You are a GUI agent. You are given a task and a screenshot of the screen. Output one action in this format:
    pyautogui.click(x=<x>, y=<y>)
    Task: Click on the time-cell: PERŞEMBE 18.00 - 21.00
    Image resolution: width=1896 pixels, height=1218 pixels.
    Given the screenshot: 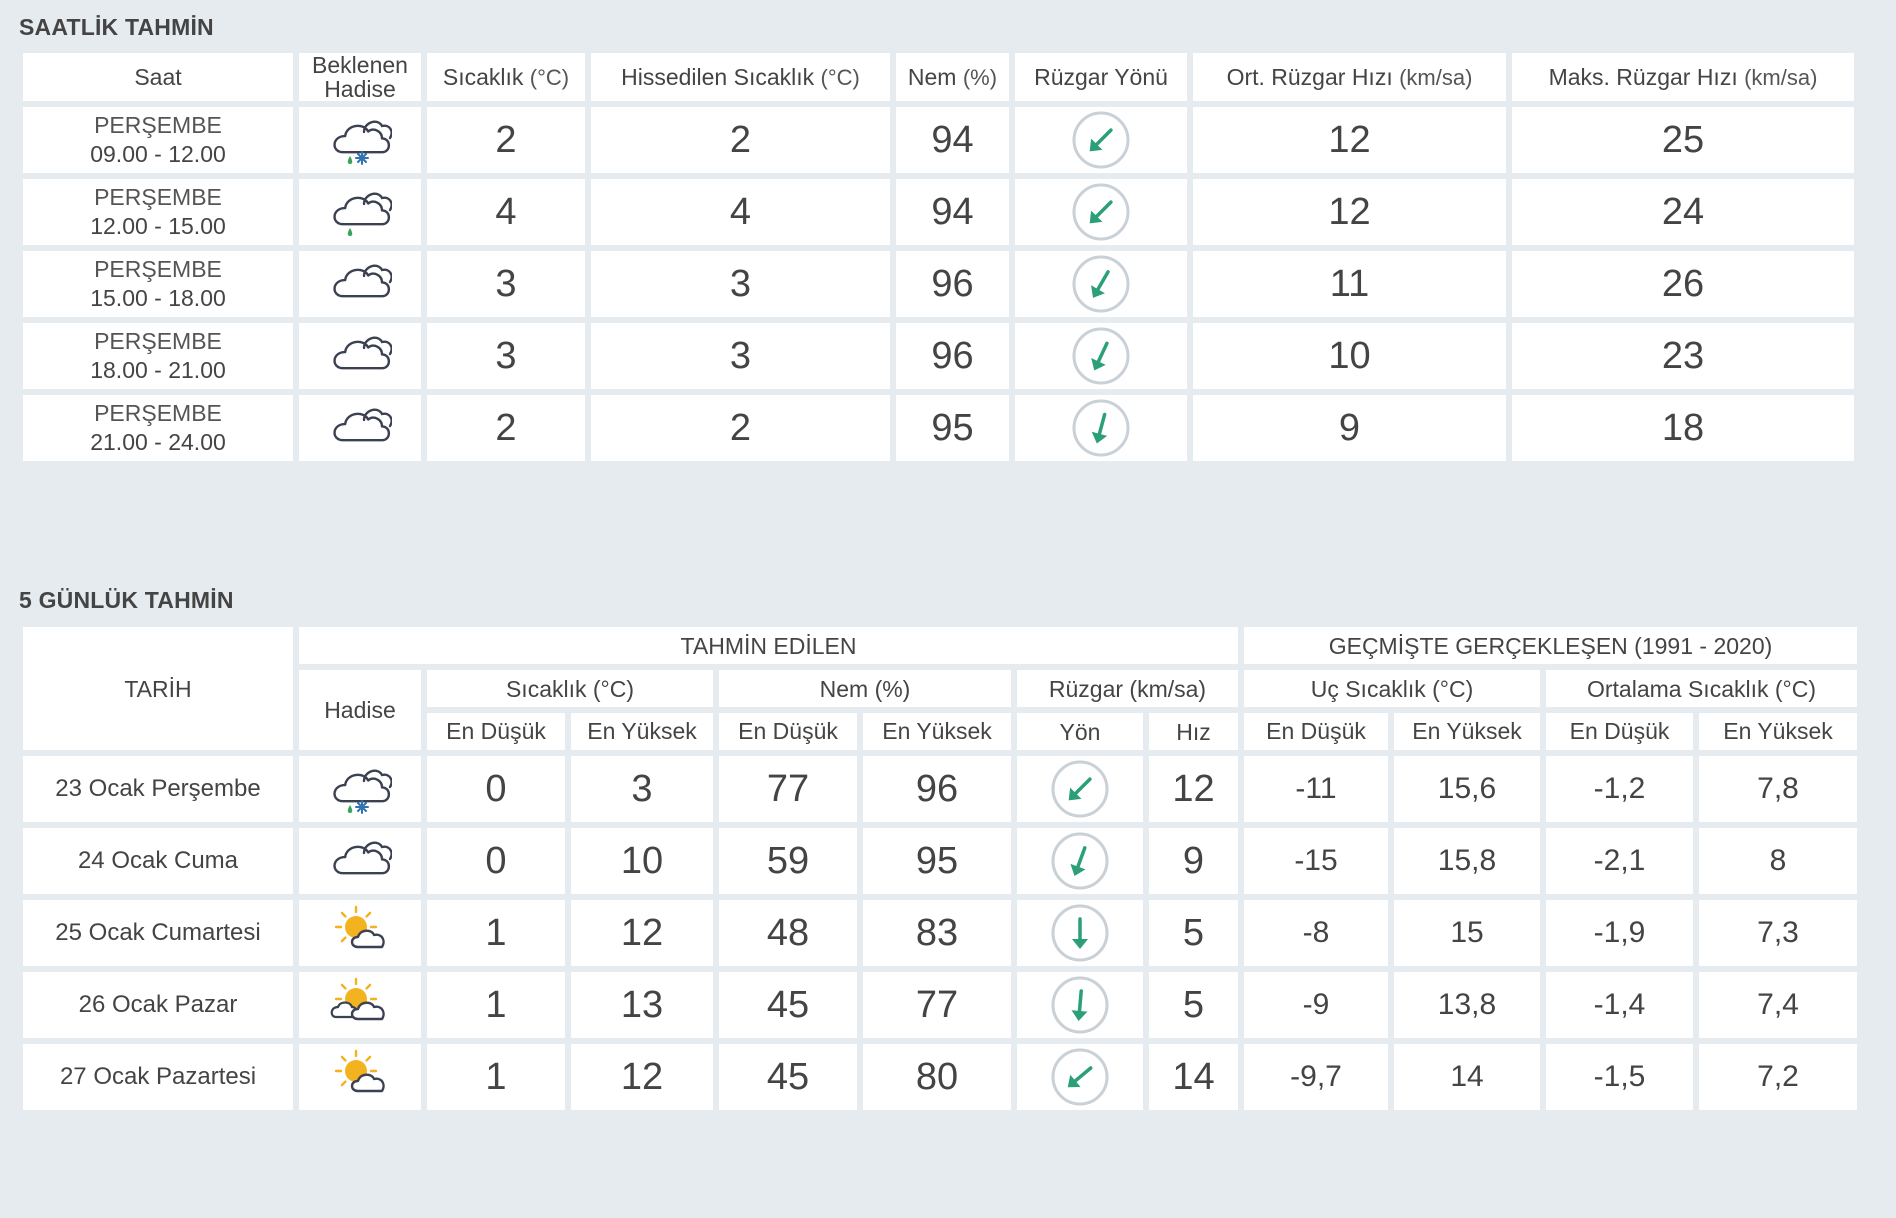 What is the action you would take?
    pyautogui.click(x=158, y=356)
    